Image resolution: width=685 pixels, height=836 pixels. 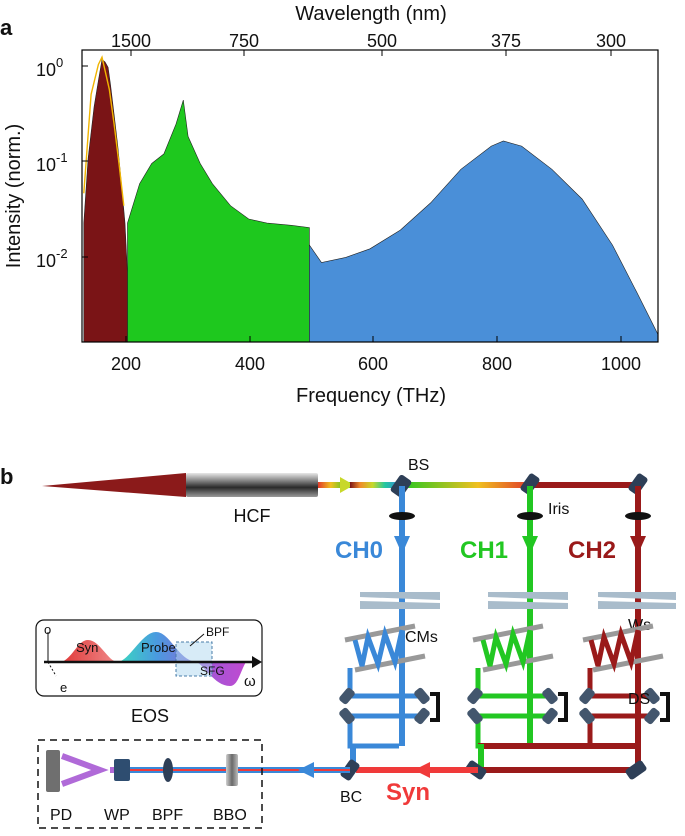 I want to click on x-tick-label: 600, so click(x=373, y=364).